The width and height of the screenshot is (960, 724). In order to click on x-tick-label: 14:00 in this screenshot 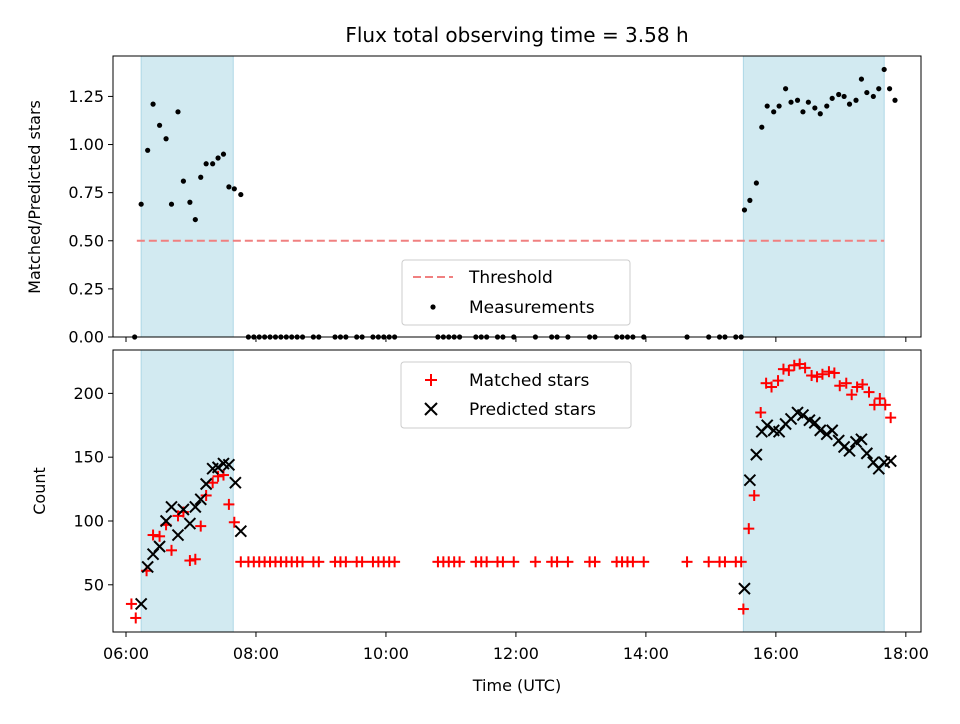, I will do `click(646, 653)`.